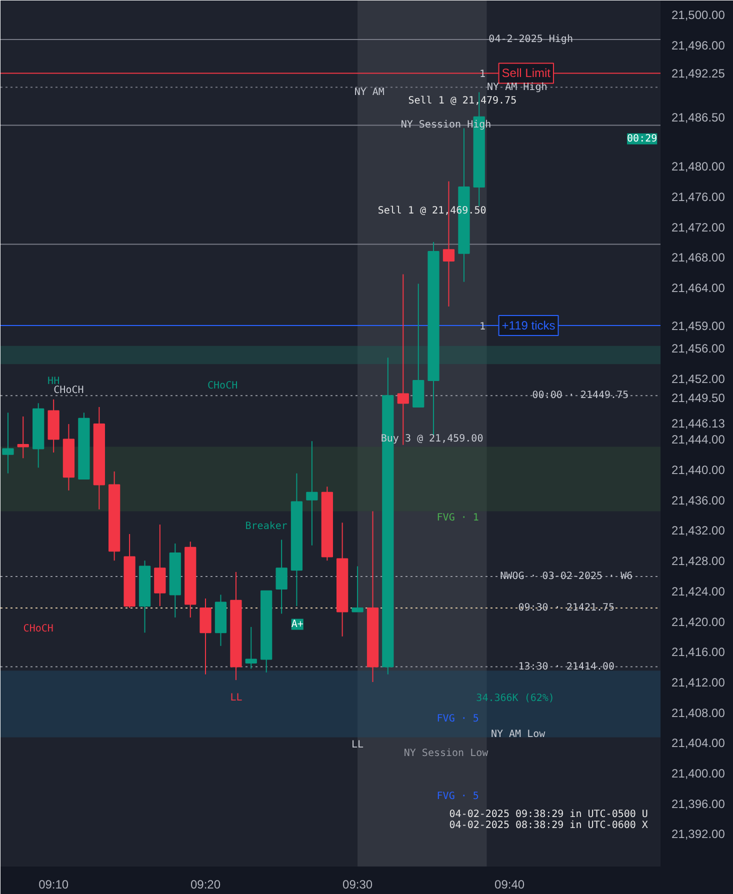  Describe the element at coordinates (529, 325) in the screenshot. I see `ref-line-label: +119 ticks` at that location.